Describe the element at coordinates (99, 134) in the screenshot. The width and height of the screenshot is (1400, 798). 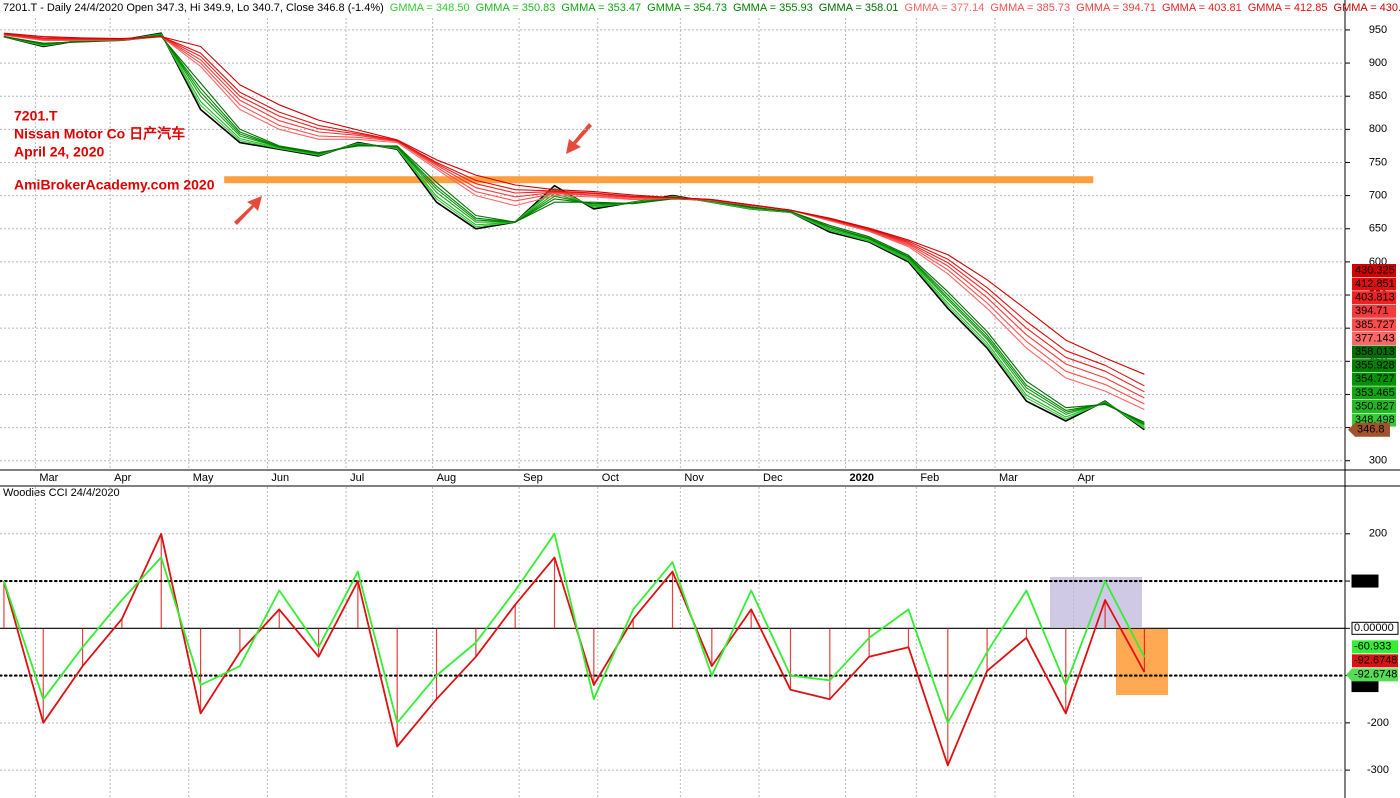
I see `annotation: Nissan Motor Co 日产汽车` at that location.